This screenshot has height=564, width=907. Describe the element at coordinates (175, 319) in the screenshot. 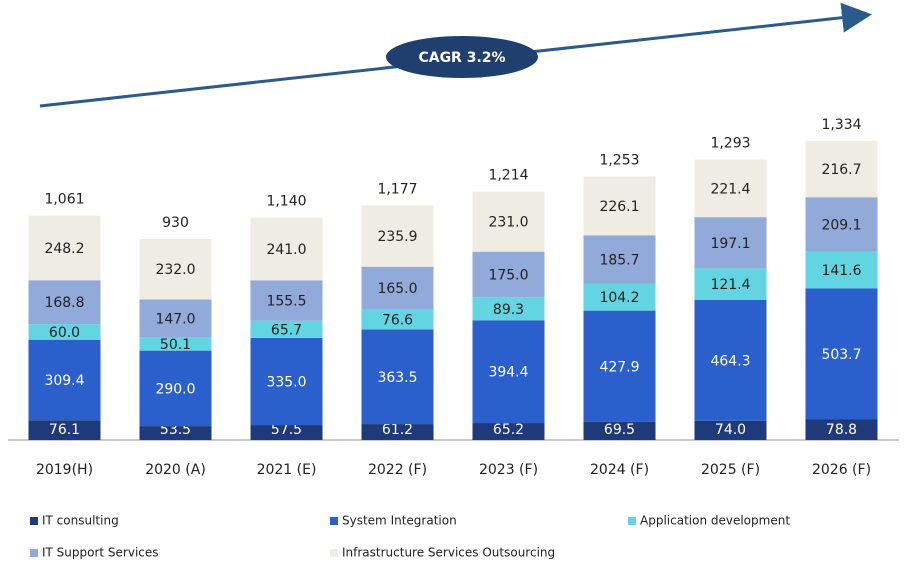

I see `value-label: 147.0` at that location.